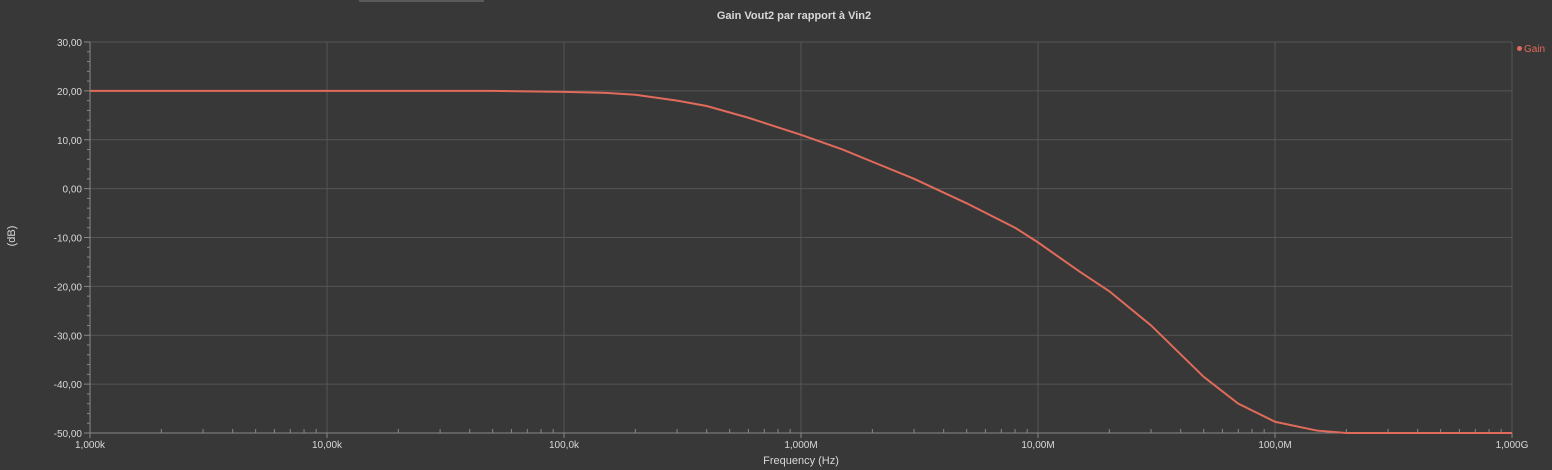 The width and height of the screenshot is (1552, 470). What do you see at coordinates (800, 445) in the screenshot?
I see `x-tick-label: 1,000M` at bounding box center [800, 445].